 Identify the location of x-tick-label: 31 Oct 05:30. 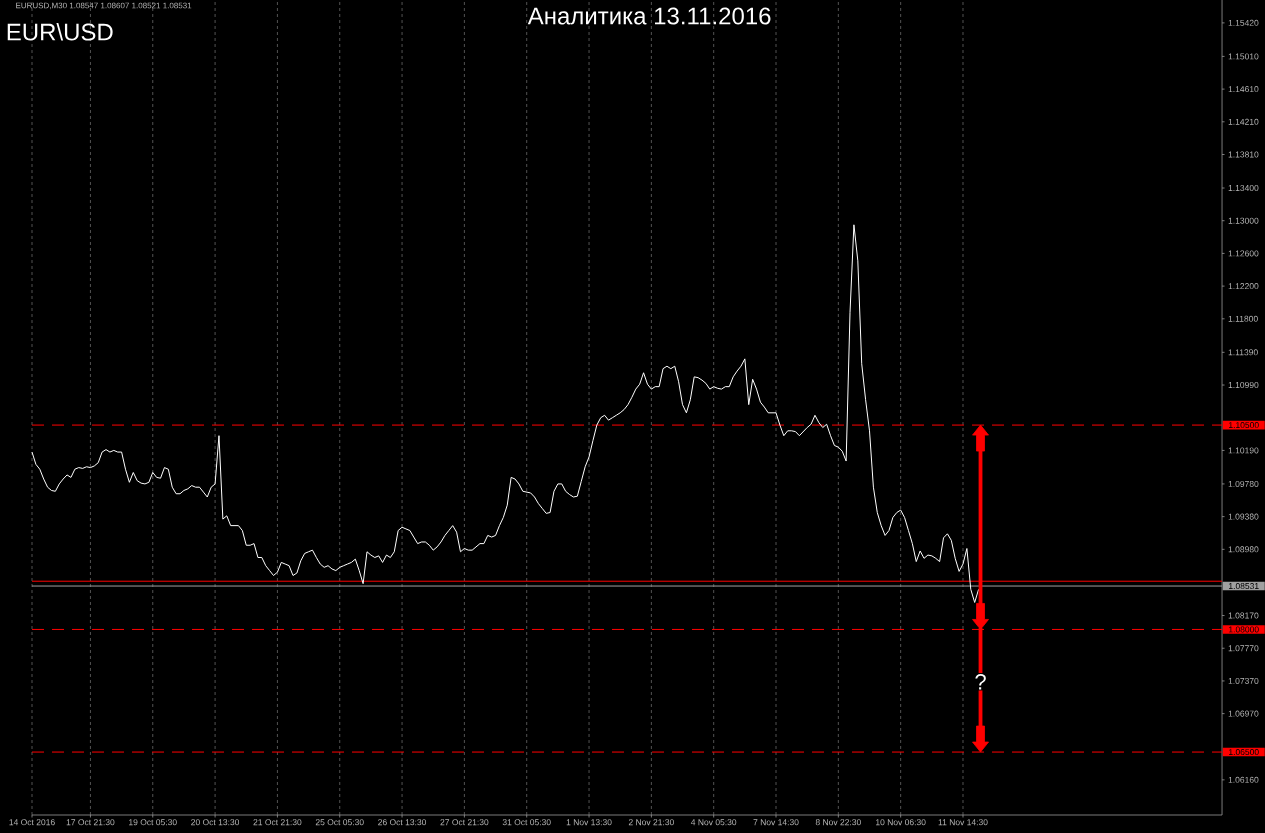
(526, 822).